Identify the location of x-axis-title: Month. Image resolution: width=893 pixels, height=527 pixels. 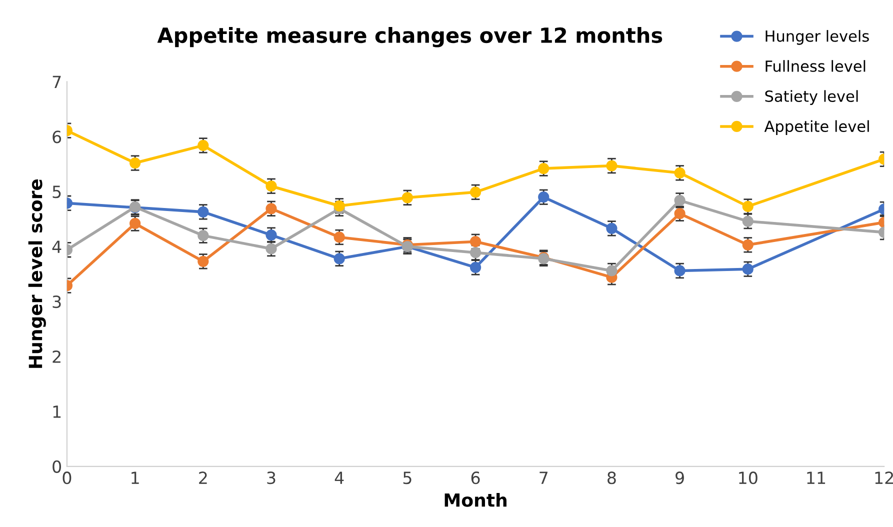
(475, 499).